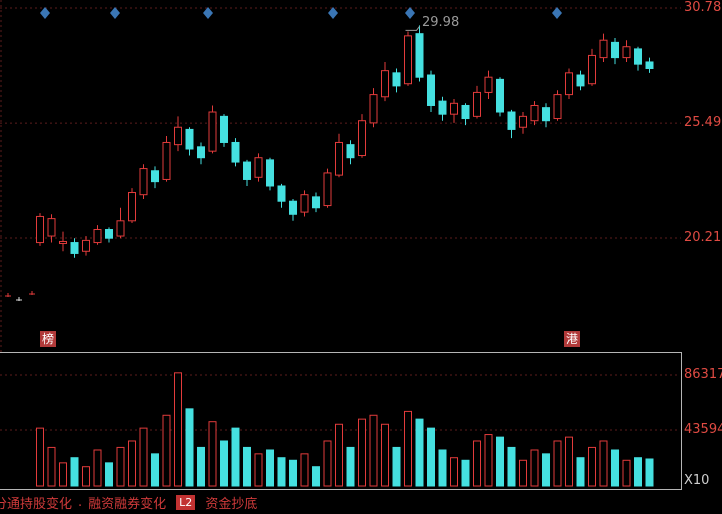 The image size is (722, 514). What do you see at coordinates (572, 339) in the screenshot?
I see `event-marker-right: 港` at bounding box center [572, 339].